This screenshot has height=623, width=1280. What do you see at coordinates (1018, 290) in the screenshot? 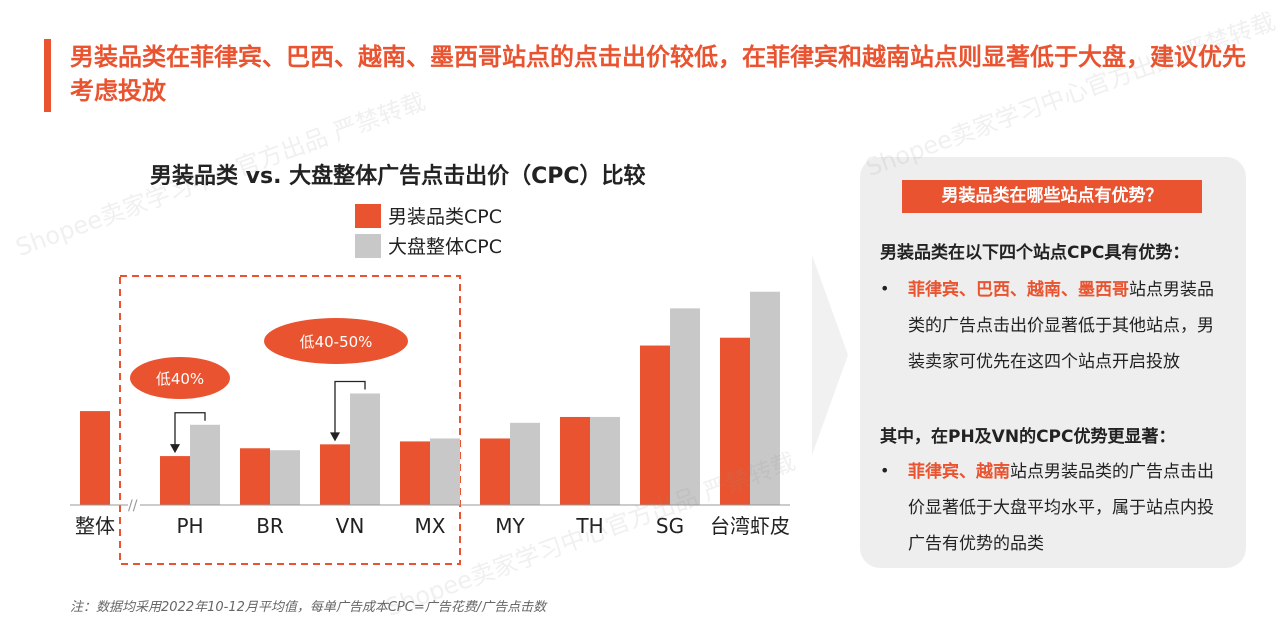
I see `bullet-1-highlight: 菲律宾、巴西、越南、墨西哥` at bounding box center [1018, 290].